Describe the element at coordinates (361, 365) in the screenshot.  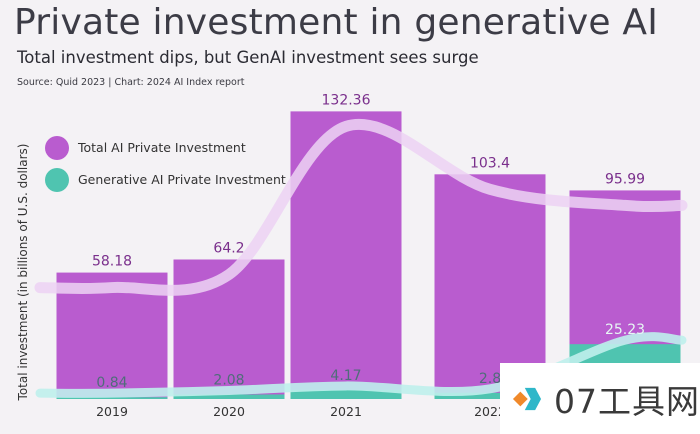
I see `trend-line-genai` at that location.